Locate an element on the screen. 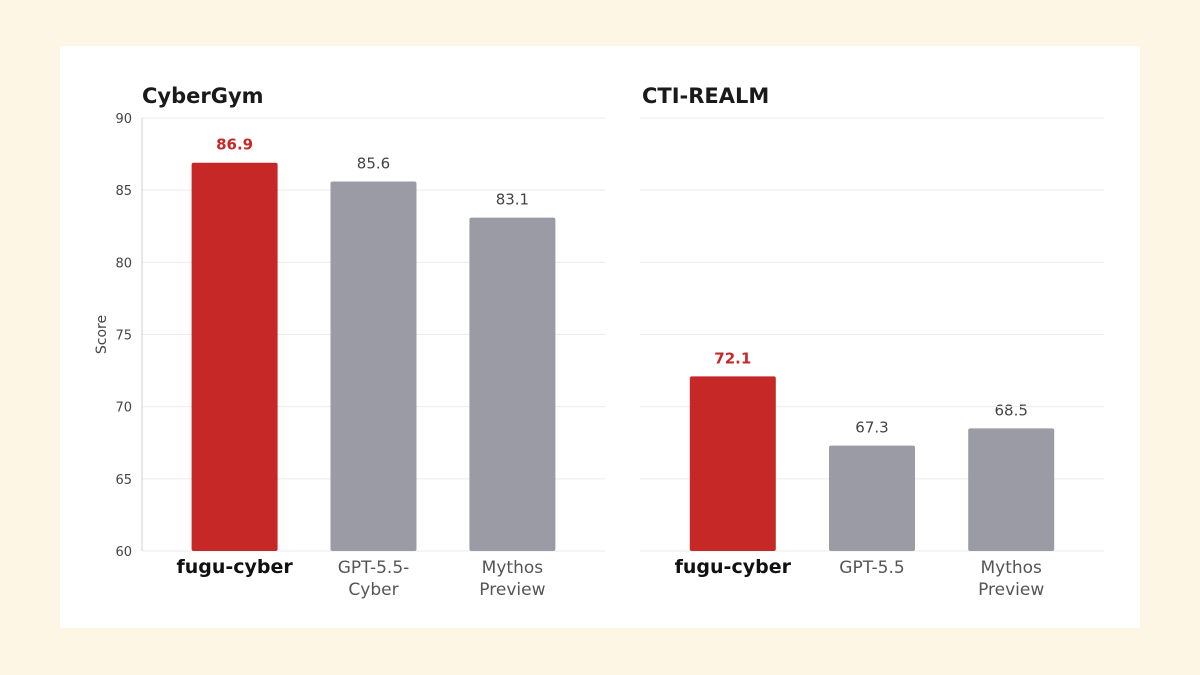 This screenshot has width=1200, height=675. data-label: 72.1 is located at coordinates (732, 358).